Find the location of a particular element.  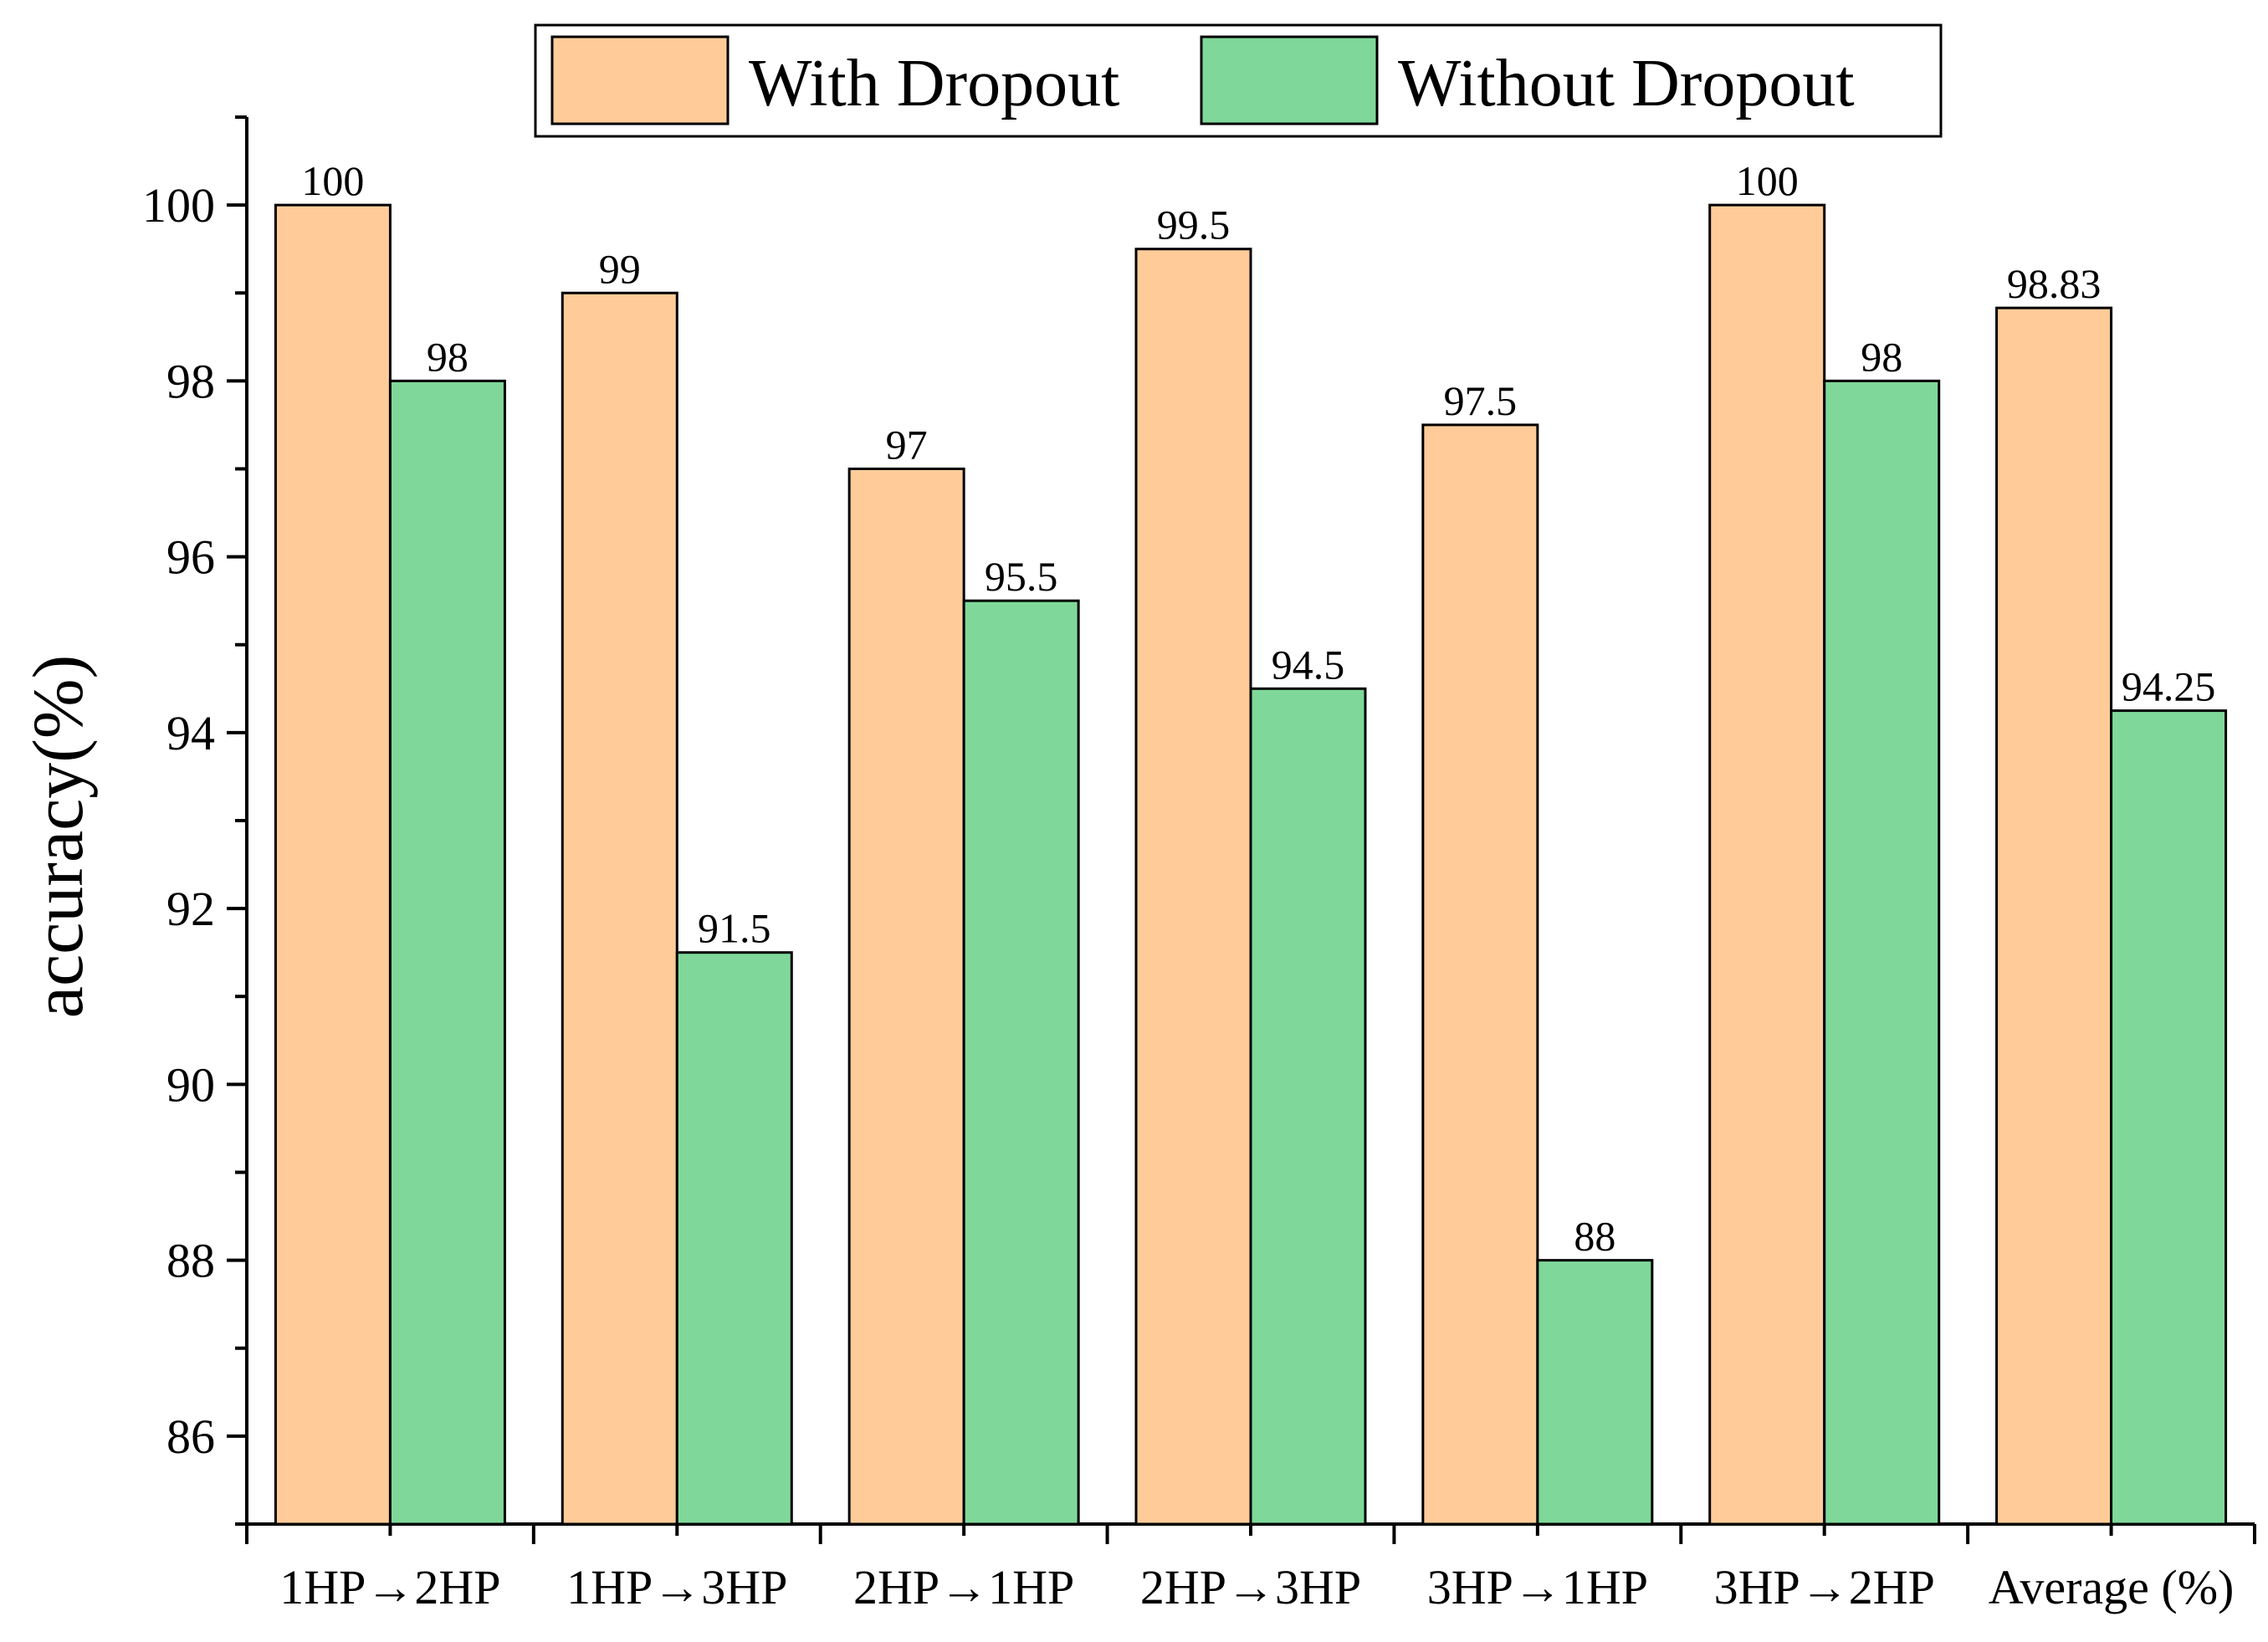

y-tick-label: 88 is located at coordinates (190, 1261).